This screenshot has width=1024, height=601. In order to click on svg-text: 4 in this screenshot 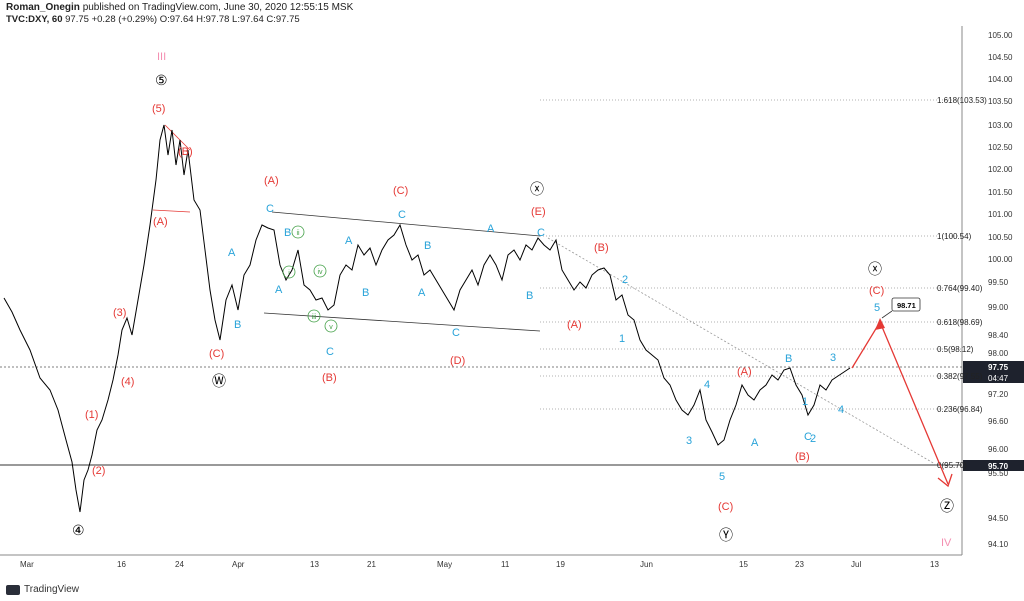, I will do `click(841, 410)`.